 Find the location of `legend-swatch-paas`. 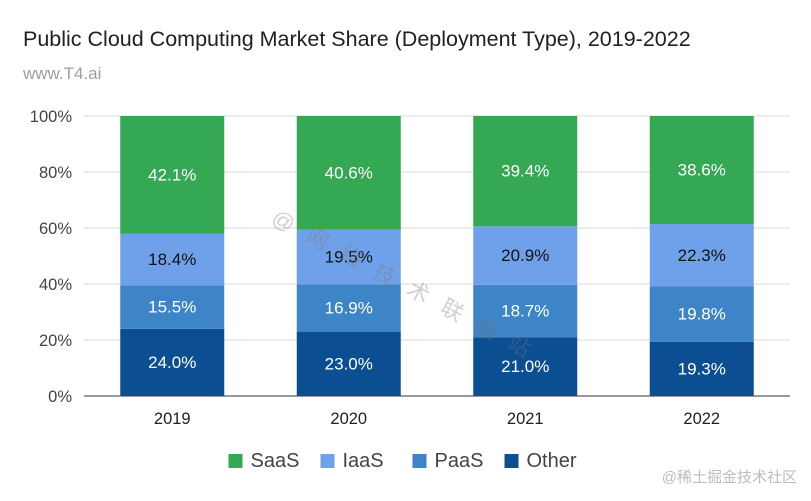

legend-swatch-paas is located at coordinates (419, 461).